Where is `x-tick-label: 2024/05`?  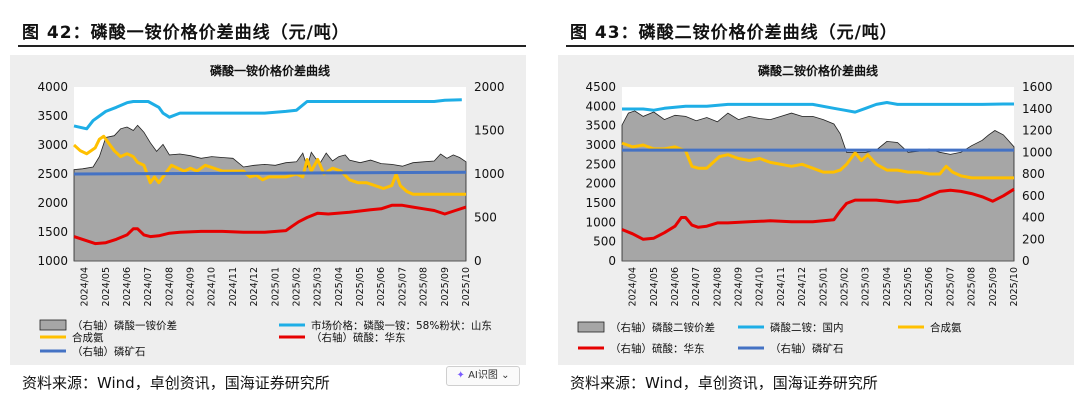 x-tick-label: 2024/05 is located at coordinates (654, 286).